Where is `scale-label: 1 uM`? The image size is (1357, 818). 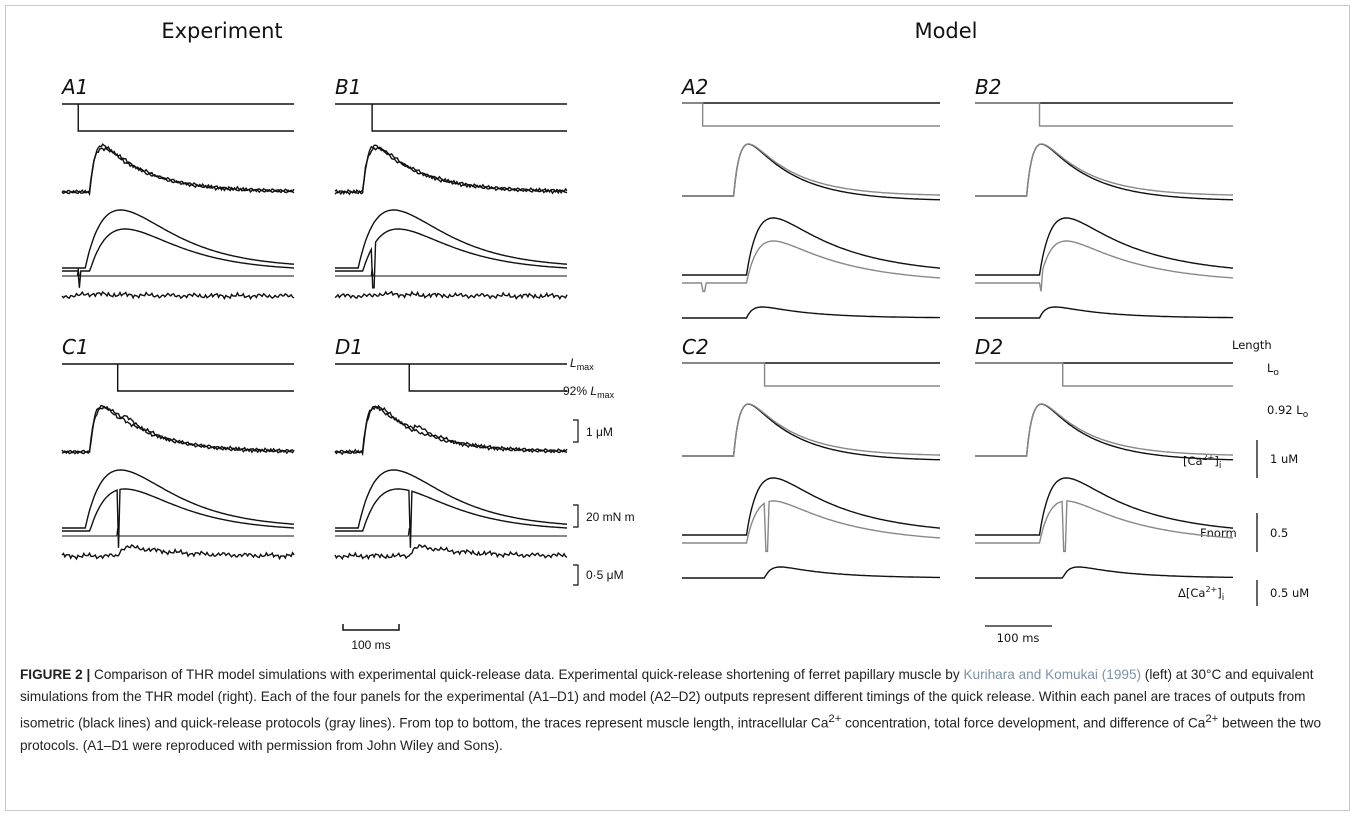 scale-label: 1 uM is located at coordinates (1284, 459).